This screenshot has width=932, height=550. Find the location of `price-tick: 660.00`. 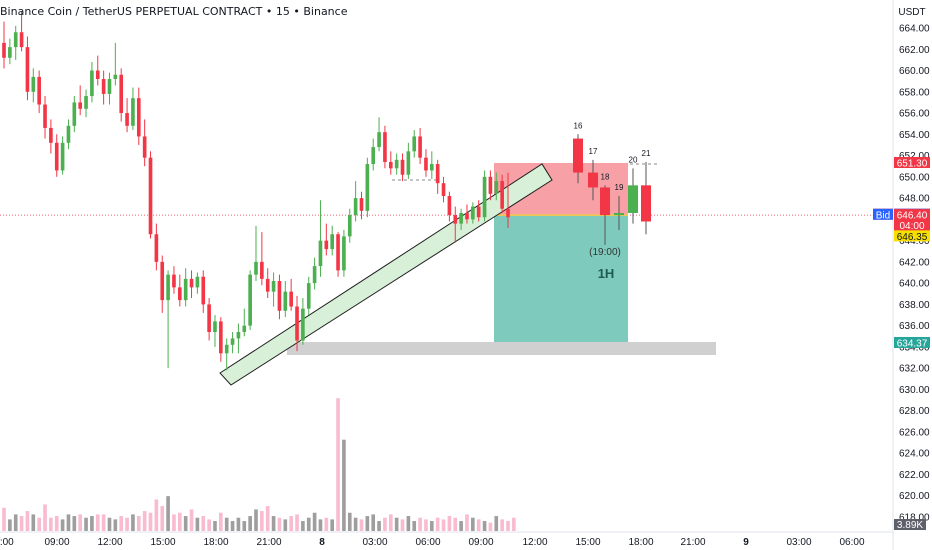

price-tick: 660.00 is located at coordinates (914, 71).